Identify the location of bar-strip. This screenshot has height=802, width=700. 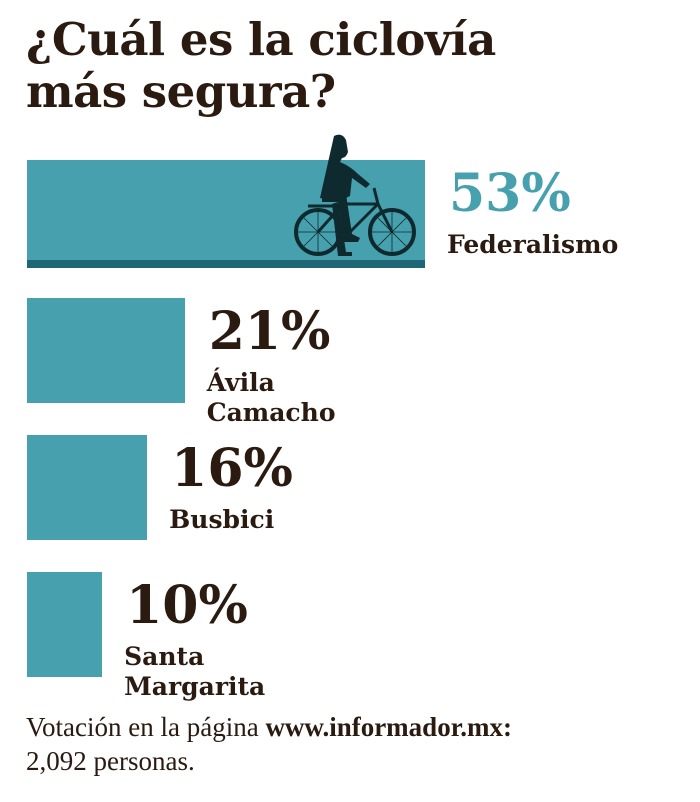
(226, 264).